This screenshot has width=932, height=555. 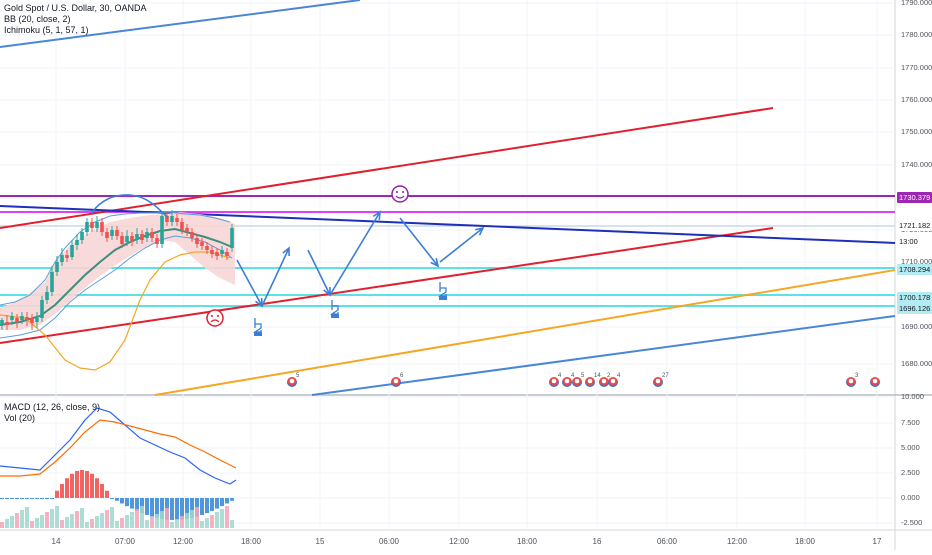 I want to click on price-tag: 1721.182, so click(x=914, y=225).